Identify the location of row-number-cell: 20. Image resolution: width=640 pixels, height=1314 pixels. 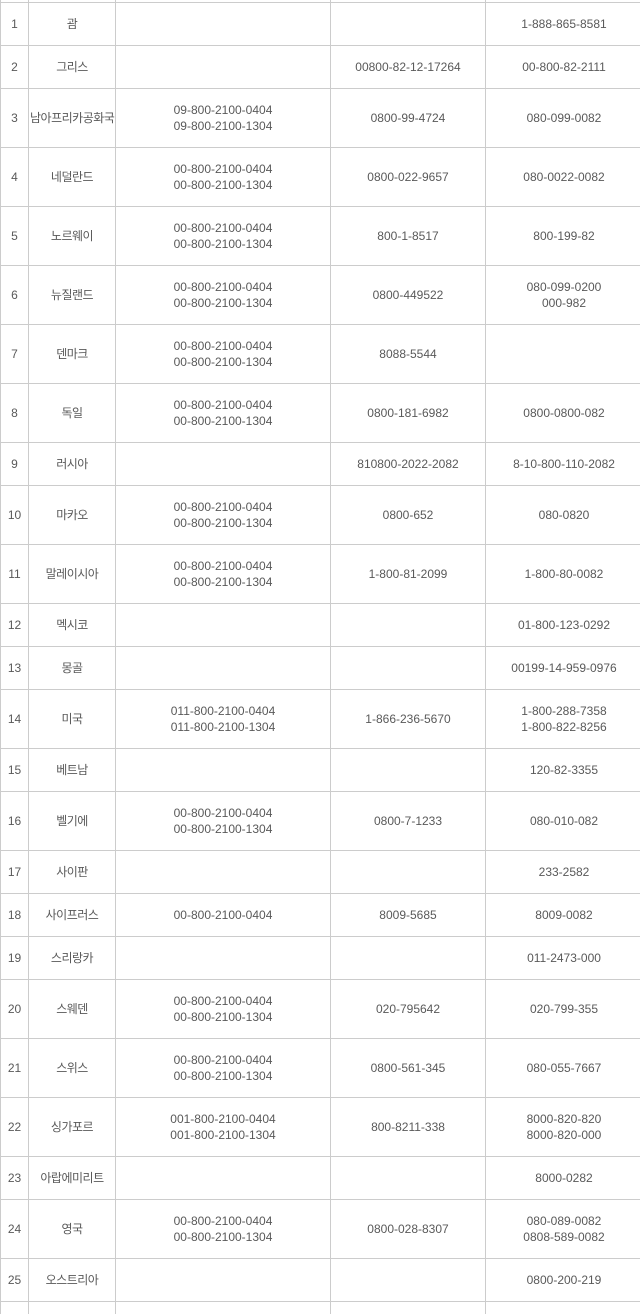
(14, 1009).